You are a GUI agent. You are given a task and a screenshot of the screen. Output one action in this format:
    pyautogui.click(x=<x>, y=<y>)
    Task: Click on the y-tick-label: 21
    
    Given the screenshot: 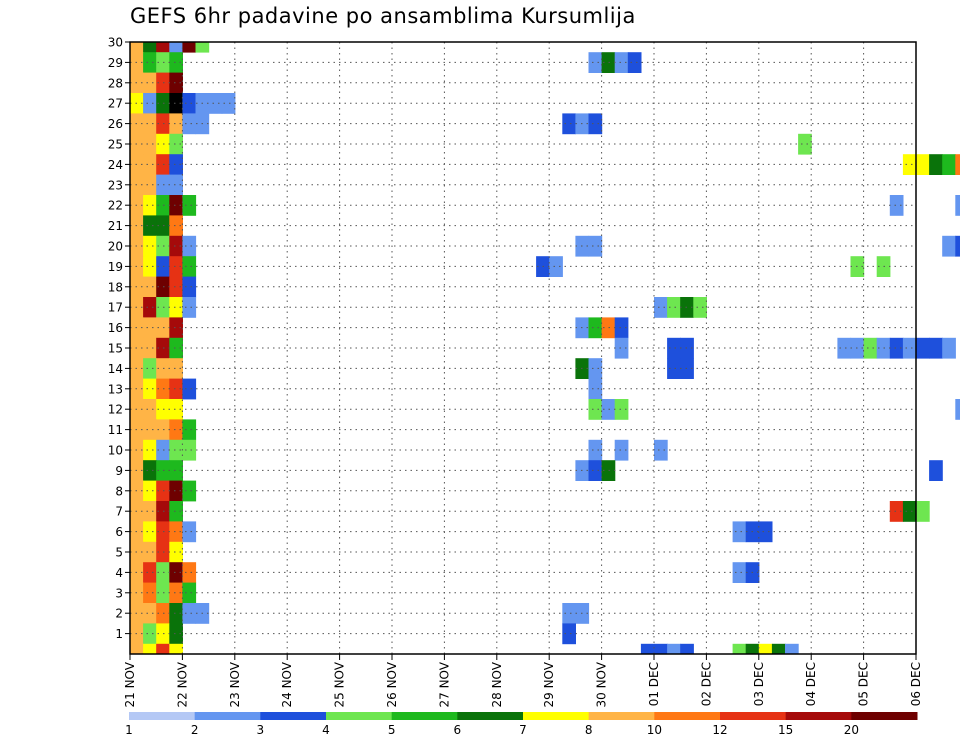 What is the action you would take?
    pyautogui.click(x=115, y=226)
    